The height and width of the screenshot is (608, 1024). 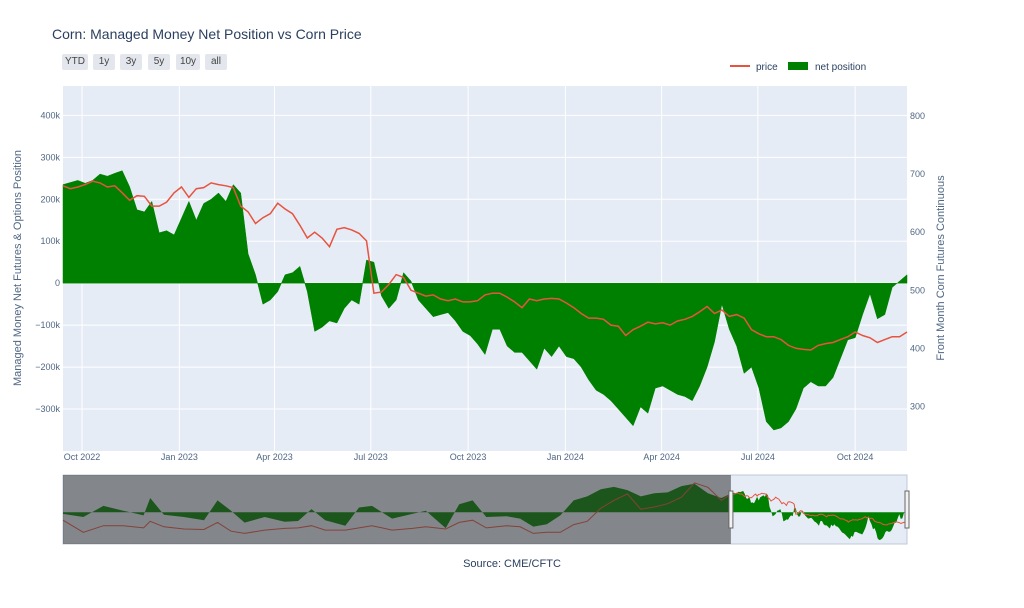 I want to click on x-tick-label: Apr 2024, so click(x=661, y=457).